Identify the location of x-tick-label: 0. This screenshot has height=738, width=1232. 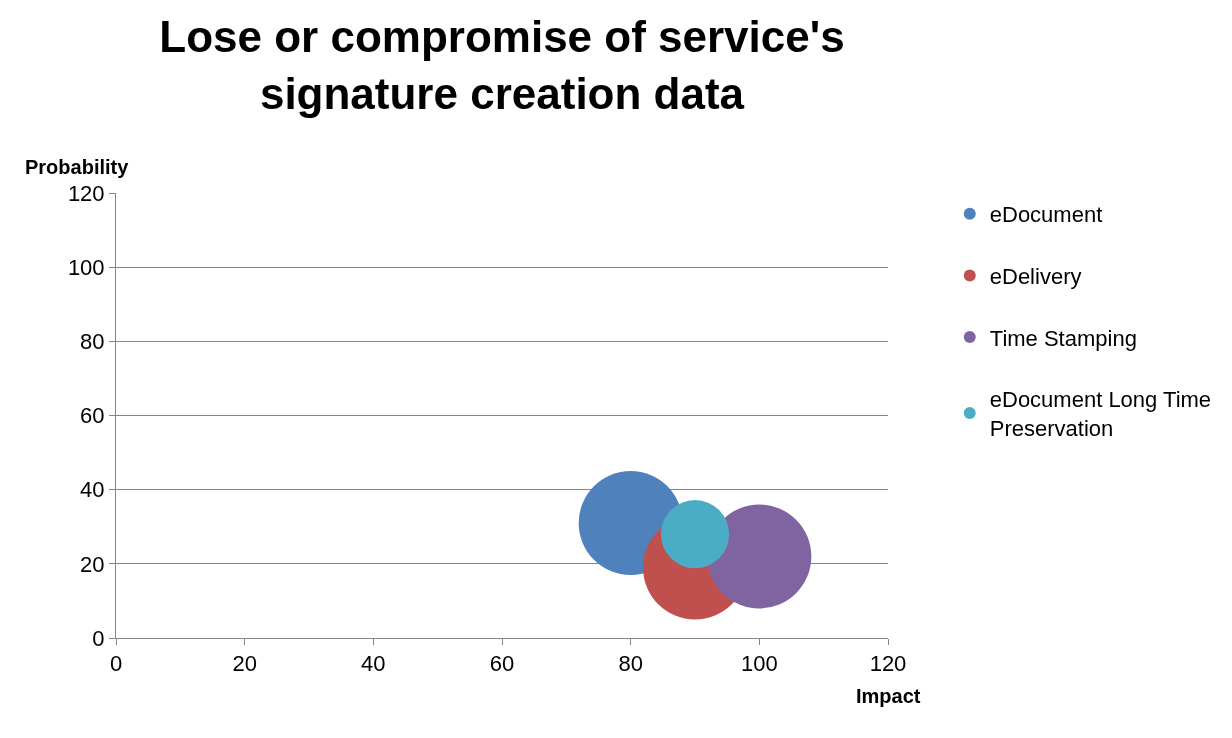
(116, 664).